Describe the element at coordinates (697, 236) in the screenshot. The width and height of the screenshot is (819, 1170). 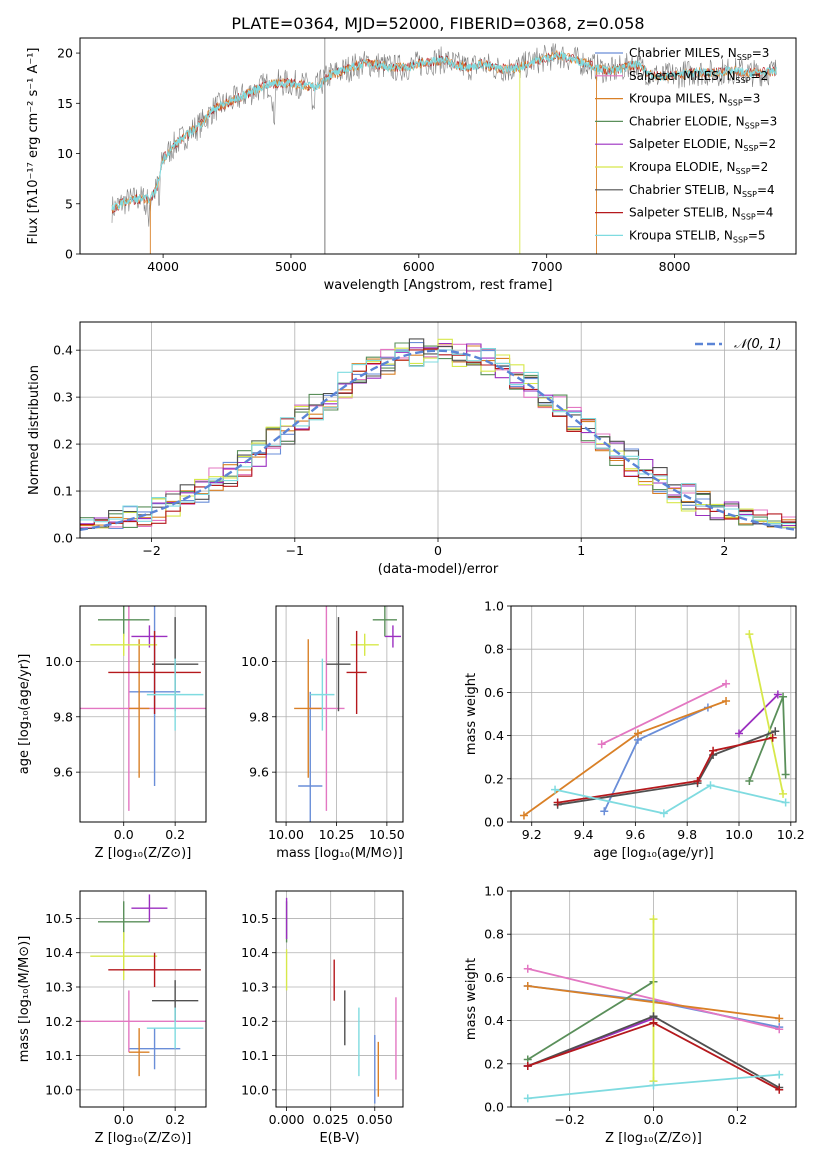
I see `legend-entry: Kroupa STELIB, NSSP=5` at that location.